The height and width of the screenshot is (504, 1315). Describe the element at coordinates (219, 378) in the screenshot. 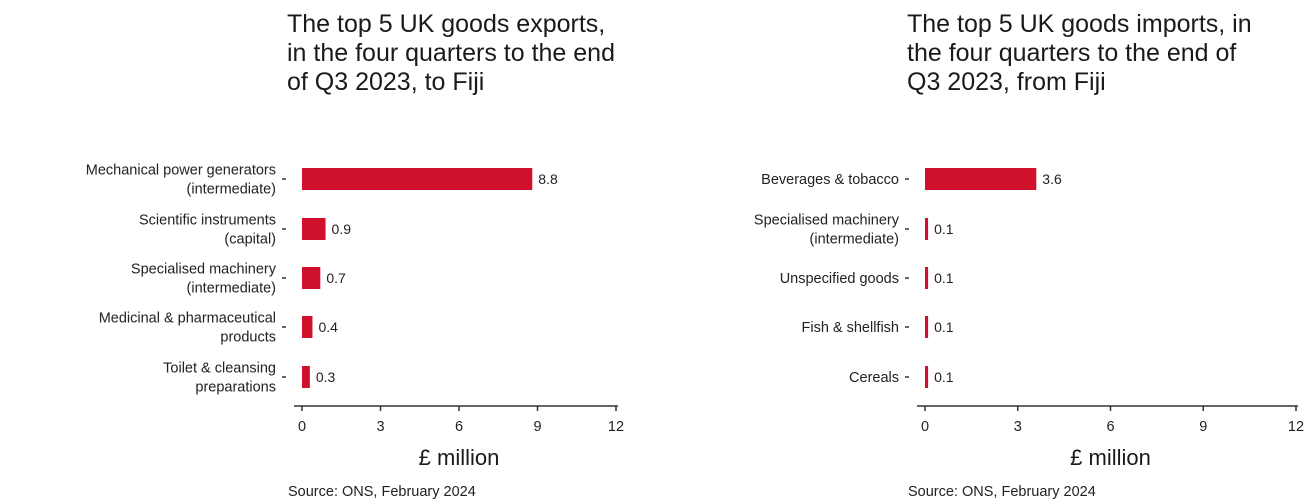

I see `exports-category-label: Toilet & cleansing preparations` at that location.